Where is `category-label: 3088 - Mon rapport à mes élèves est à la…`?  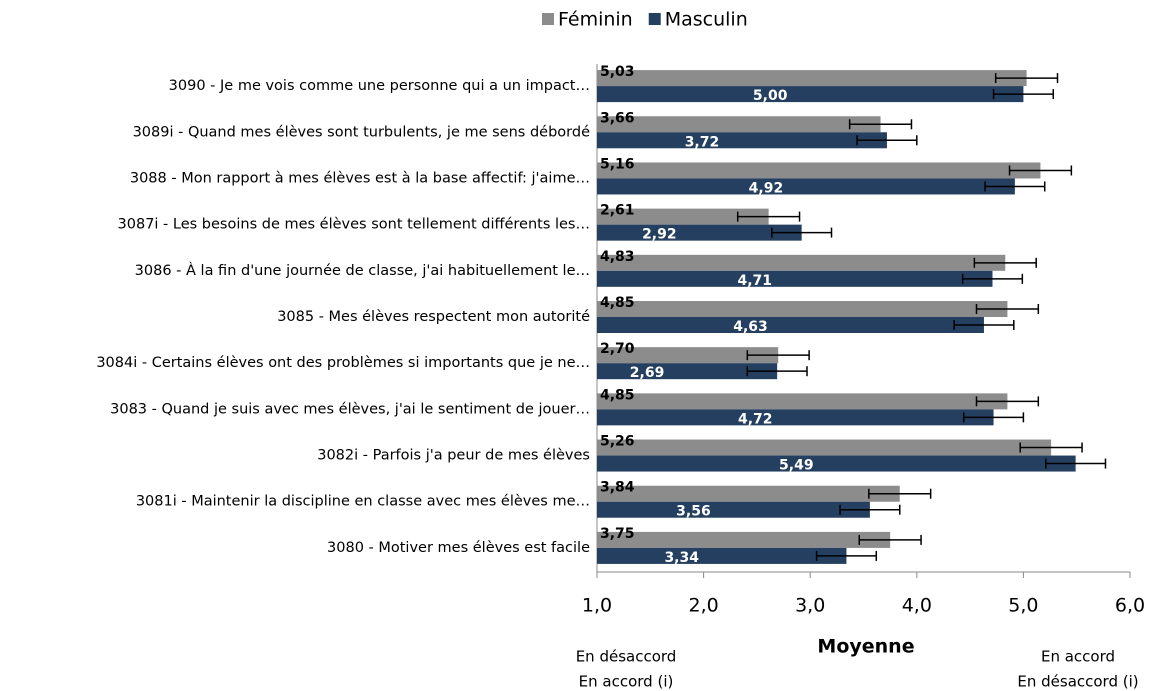
category-label: 3088 - Mon rapport à mes élèves est à la… is located at coordinates (360, 178).